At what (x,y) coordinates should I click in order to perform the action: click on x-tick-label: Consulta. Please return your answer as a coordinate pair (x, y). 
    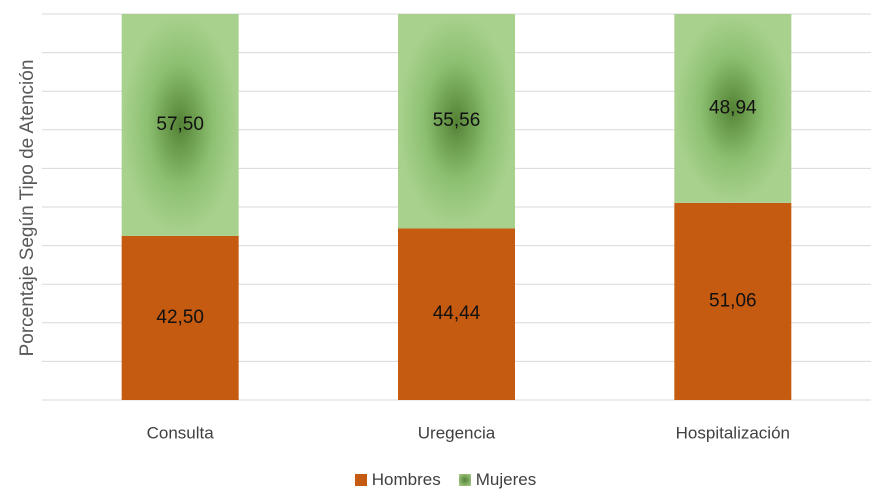
    Looking at the image, I should click on (181, 432).